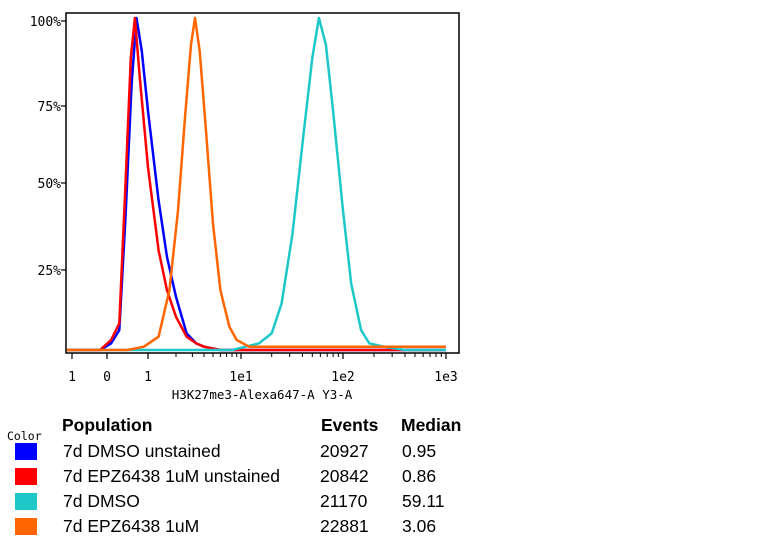 This screenshot has height=557, width=768. Describe the element at coordinates (445, 377) in the screenshot. I see `x-tick-label: 1e3` at that location.